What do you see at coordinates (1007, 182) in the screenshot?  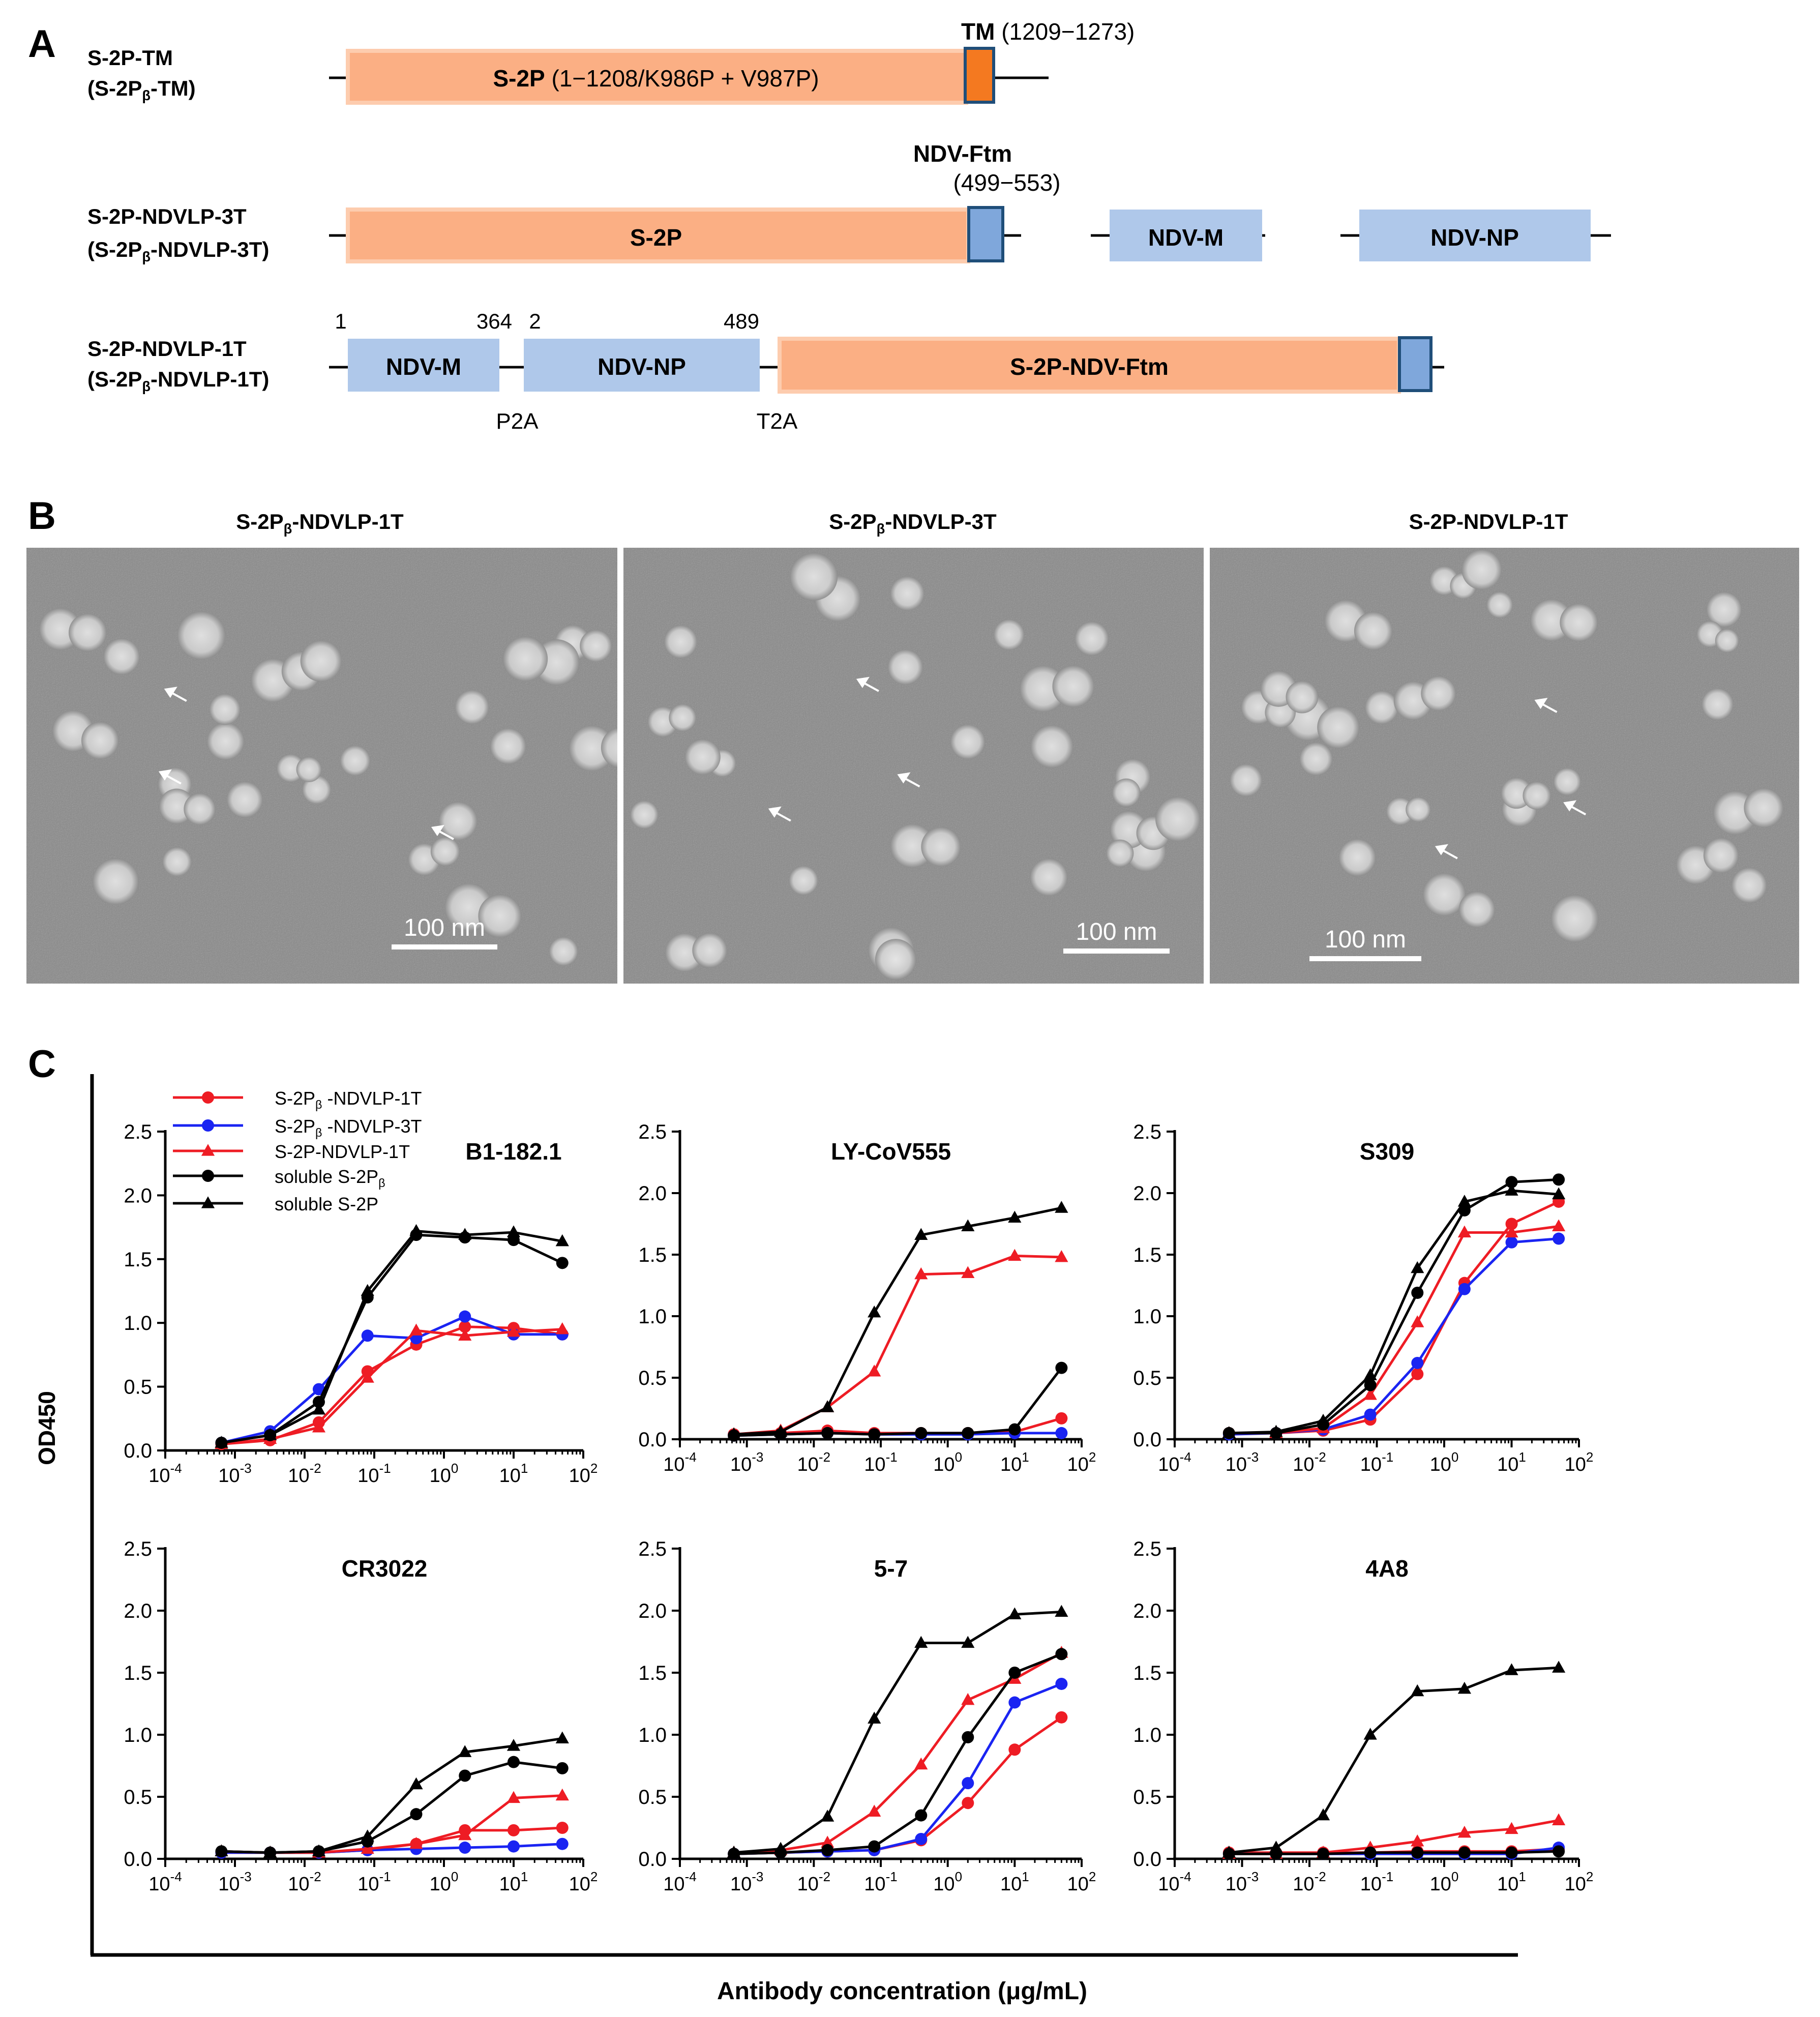 I see `ndv-ftm-range: (499−553)` at bounding box center [1007, 182].